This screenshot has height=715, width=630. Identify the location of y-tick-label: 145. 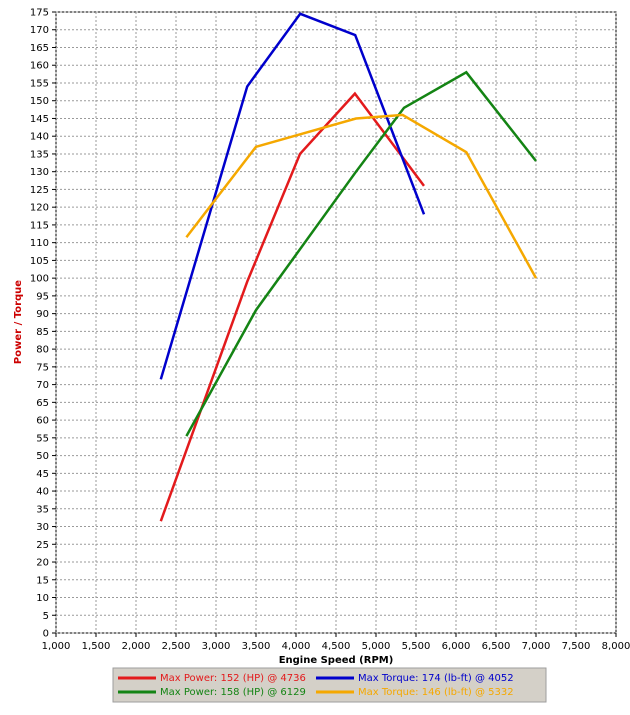
(39, 119).